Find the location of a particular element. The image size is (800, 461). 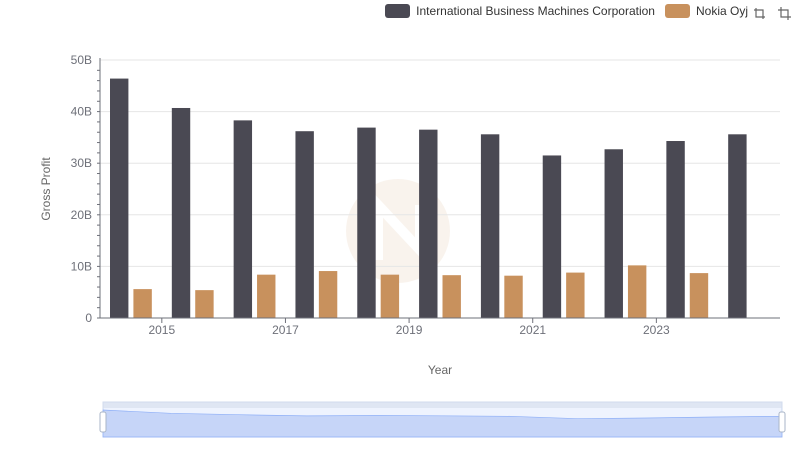

x-tick-label: 2021 is located at coordinates (532, 330).